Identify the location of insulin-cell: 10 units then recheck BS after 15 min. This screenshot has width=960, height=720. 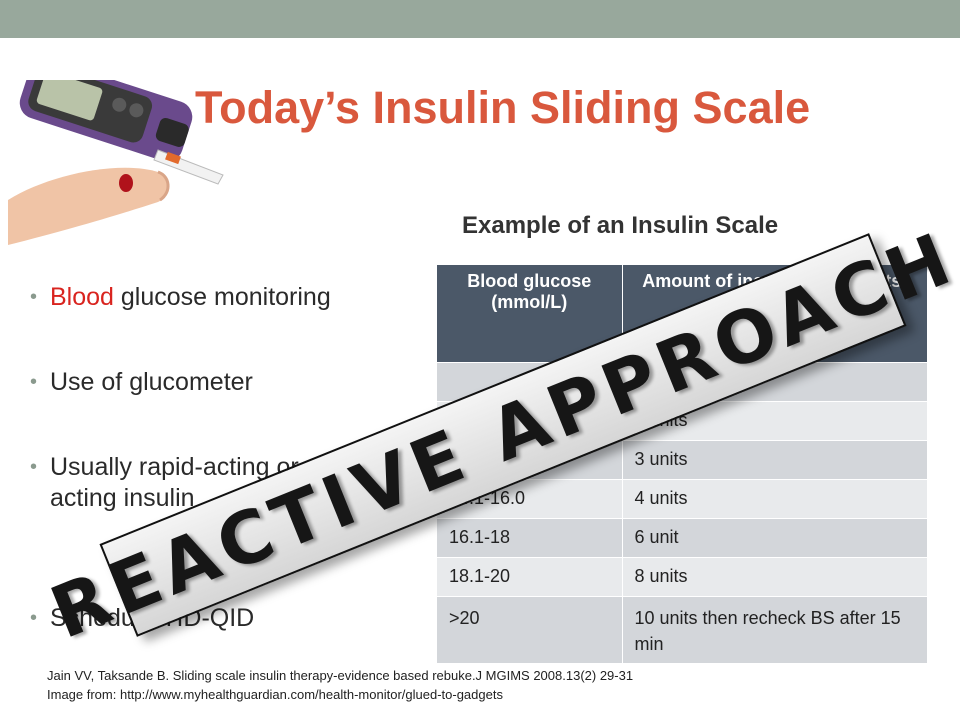
(775, 629).